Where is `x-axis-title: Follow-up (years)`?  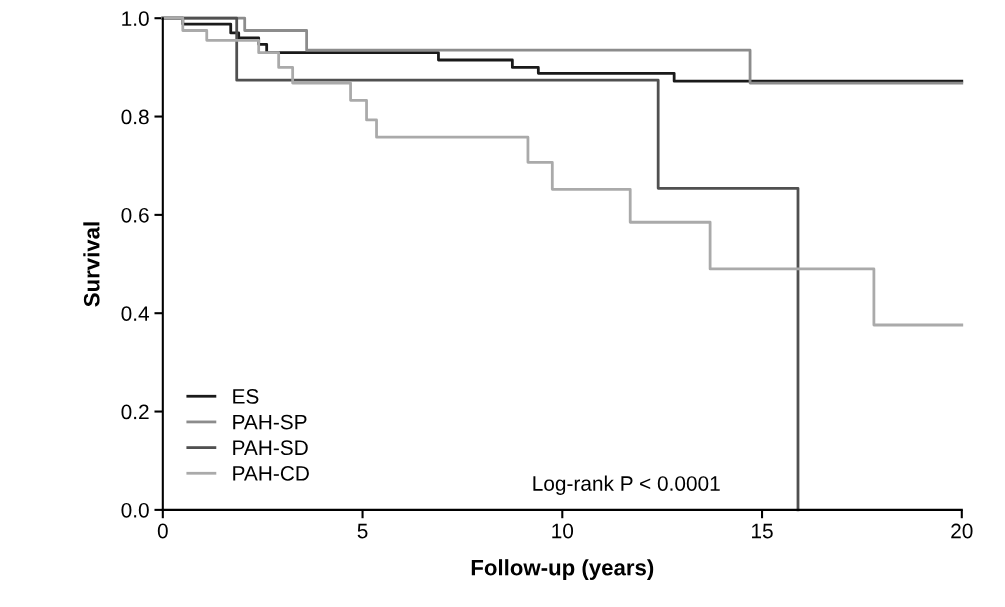 x-axis-title: Follow-up (years) is located at coordinates (562, 569).